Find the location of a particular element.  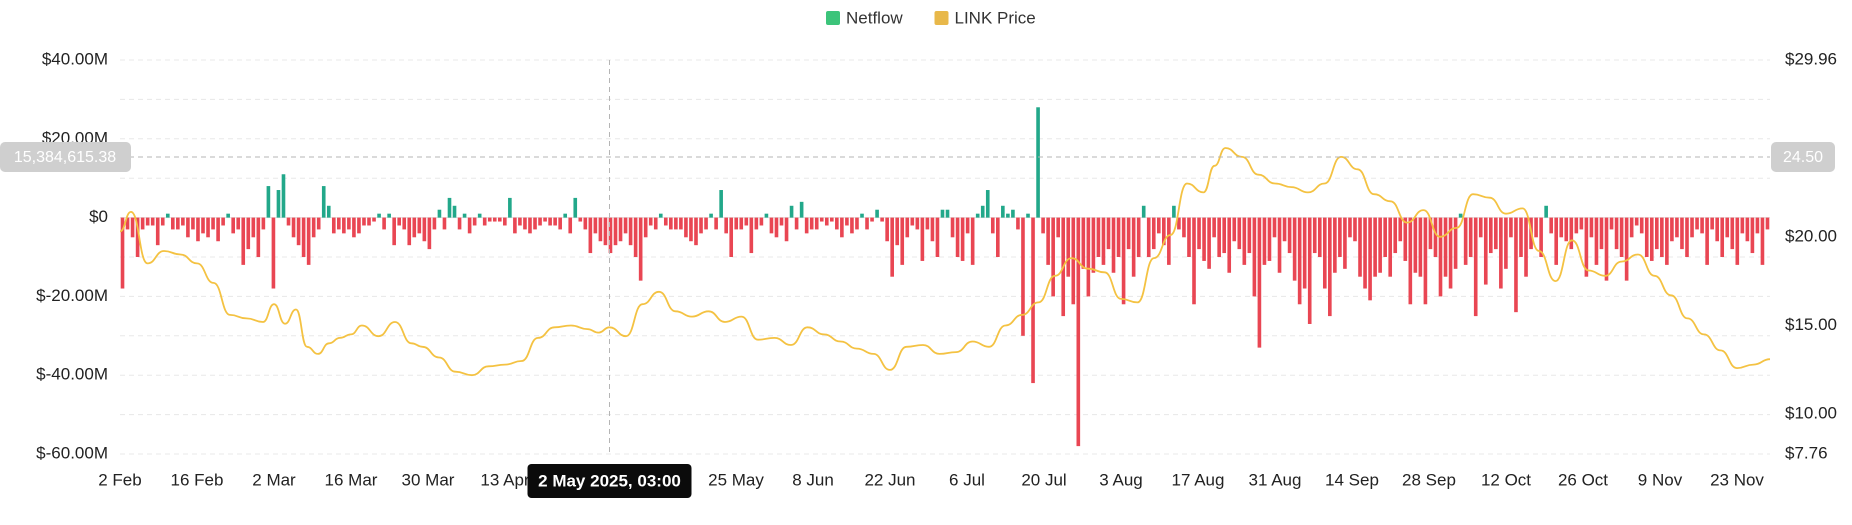

x-tick-label: 16 Feb is located at coordinates (197, 479).